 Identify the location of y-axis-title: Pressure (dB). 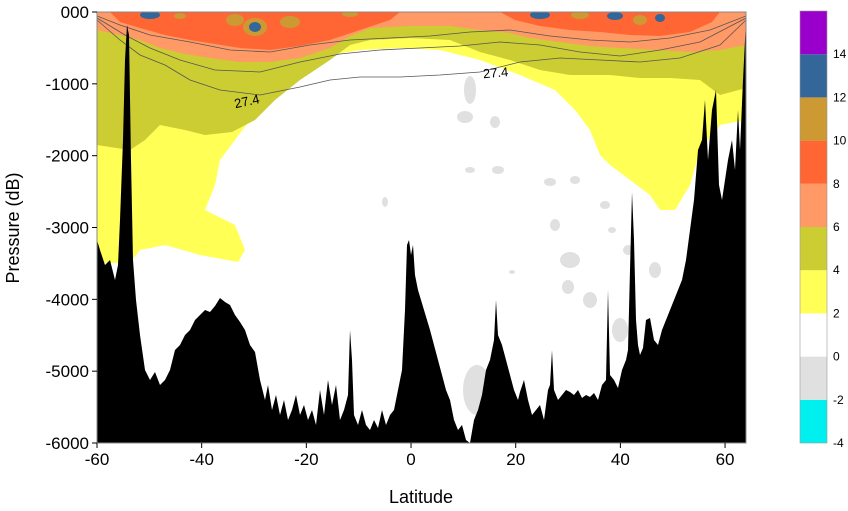
(13, 227).